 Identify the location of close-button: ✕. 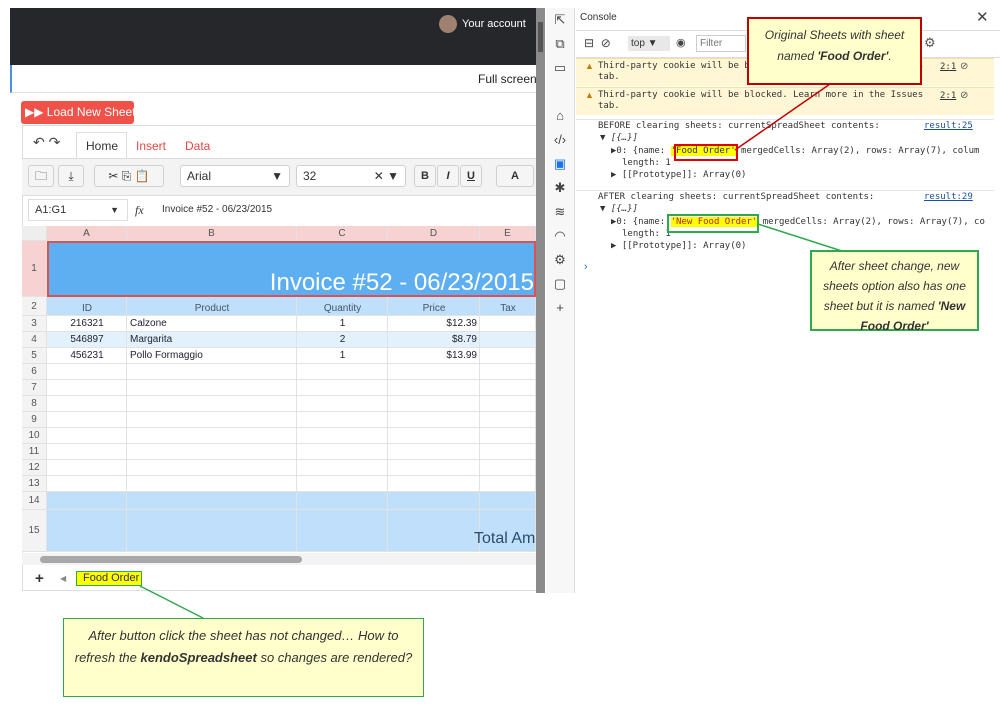
(982, 17).